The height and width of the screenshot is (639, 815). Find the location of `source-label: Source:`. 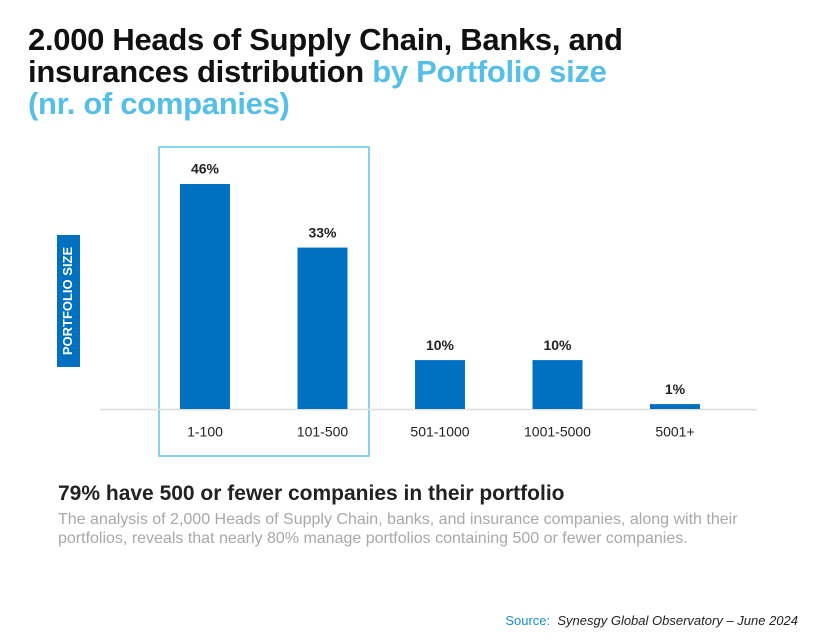

source-label: Source: is located at coordinates (528, 620).